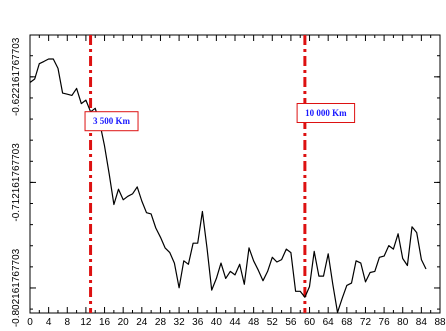 Image resolution: width=446 pixels, height=331 pixels. What do you see at coordinates (254, 322) in the screenshot?
I see `x-tick-label: 48` at bounding box center [254, 322].